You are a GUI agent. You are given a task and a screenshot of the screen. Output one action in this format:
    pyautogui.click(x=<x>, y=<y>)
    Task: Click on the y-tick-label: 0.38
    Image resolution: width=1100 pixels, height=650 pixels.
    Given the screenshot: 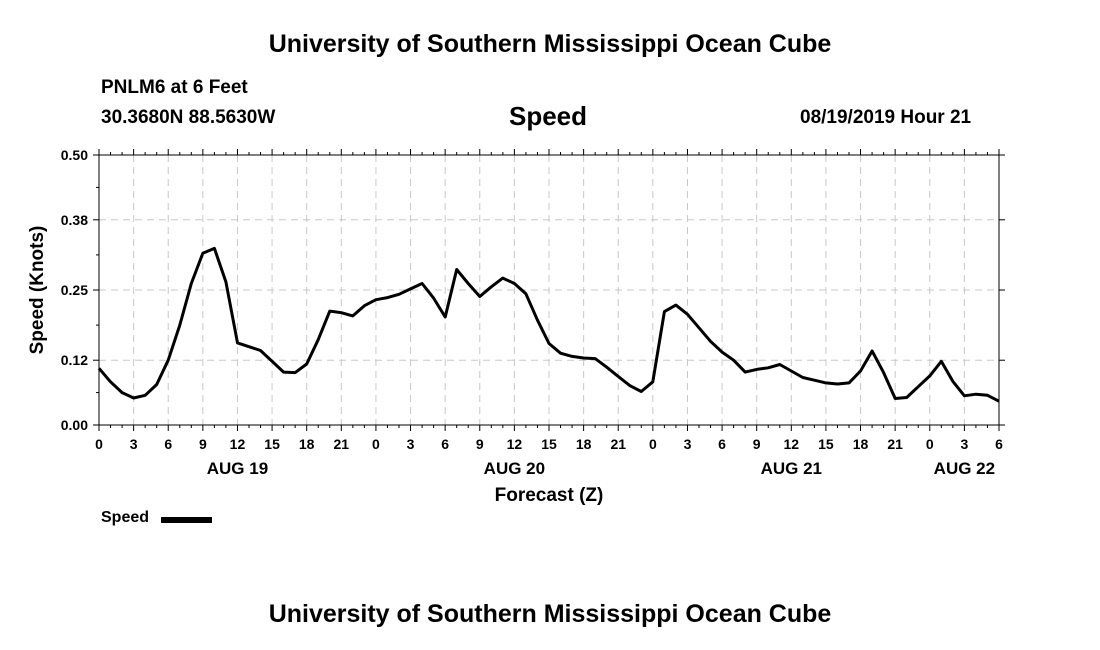 What is the action you would take?
    pyautogui.click(x=74, y=220)
    